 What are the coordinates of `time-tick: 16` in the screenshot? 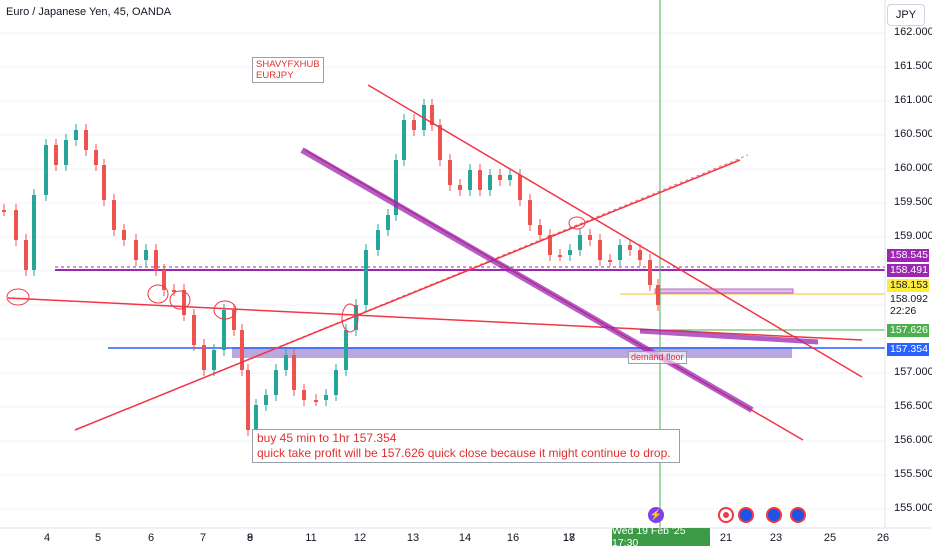 It's located at (513, 538).